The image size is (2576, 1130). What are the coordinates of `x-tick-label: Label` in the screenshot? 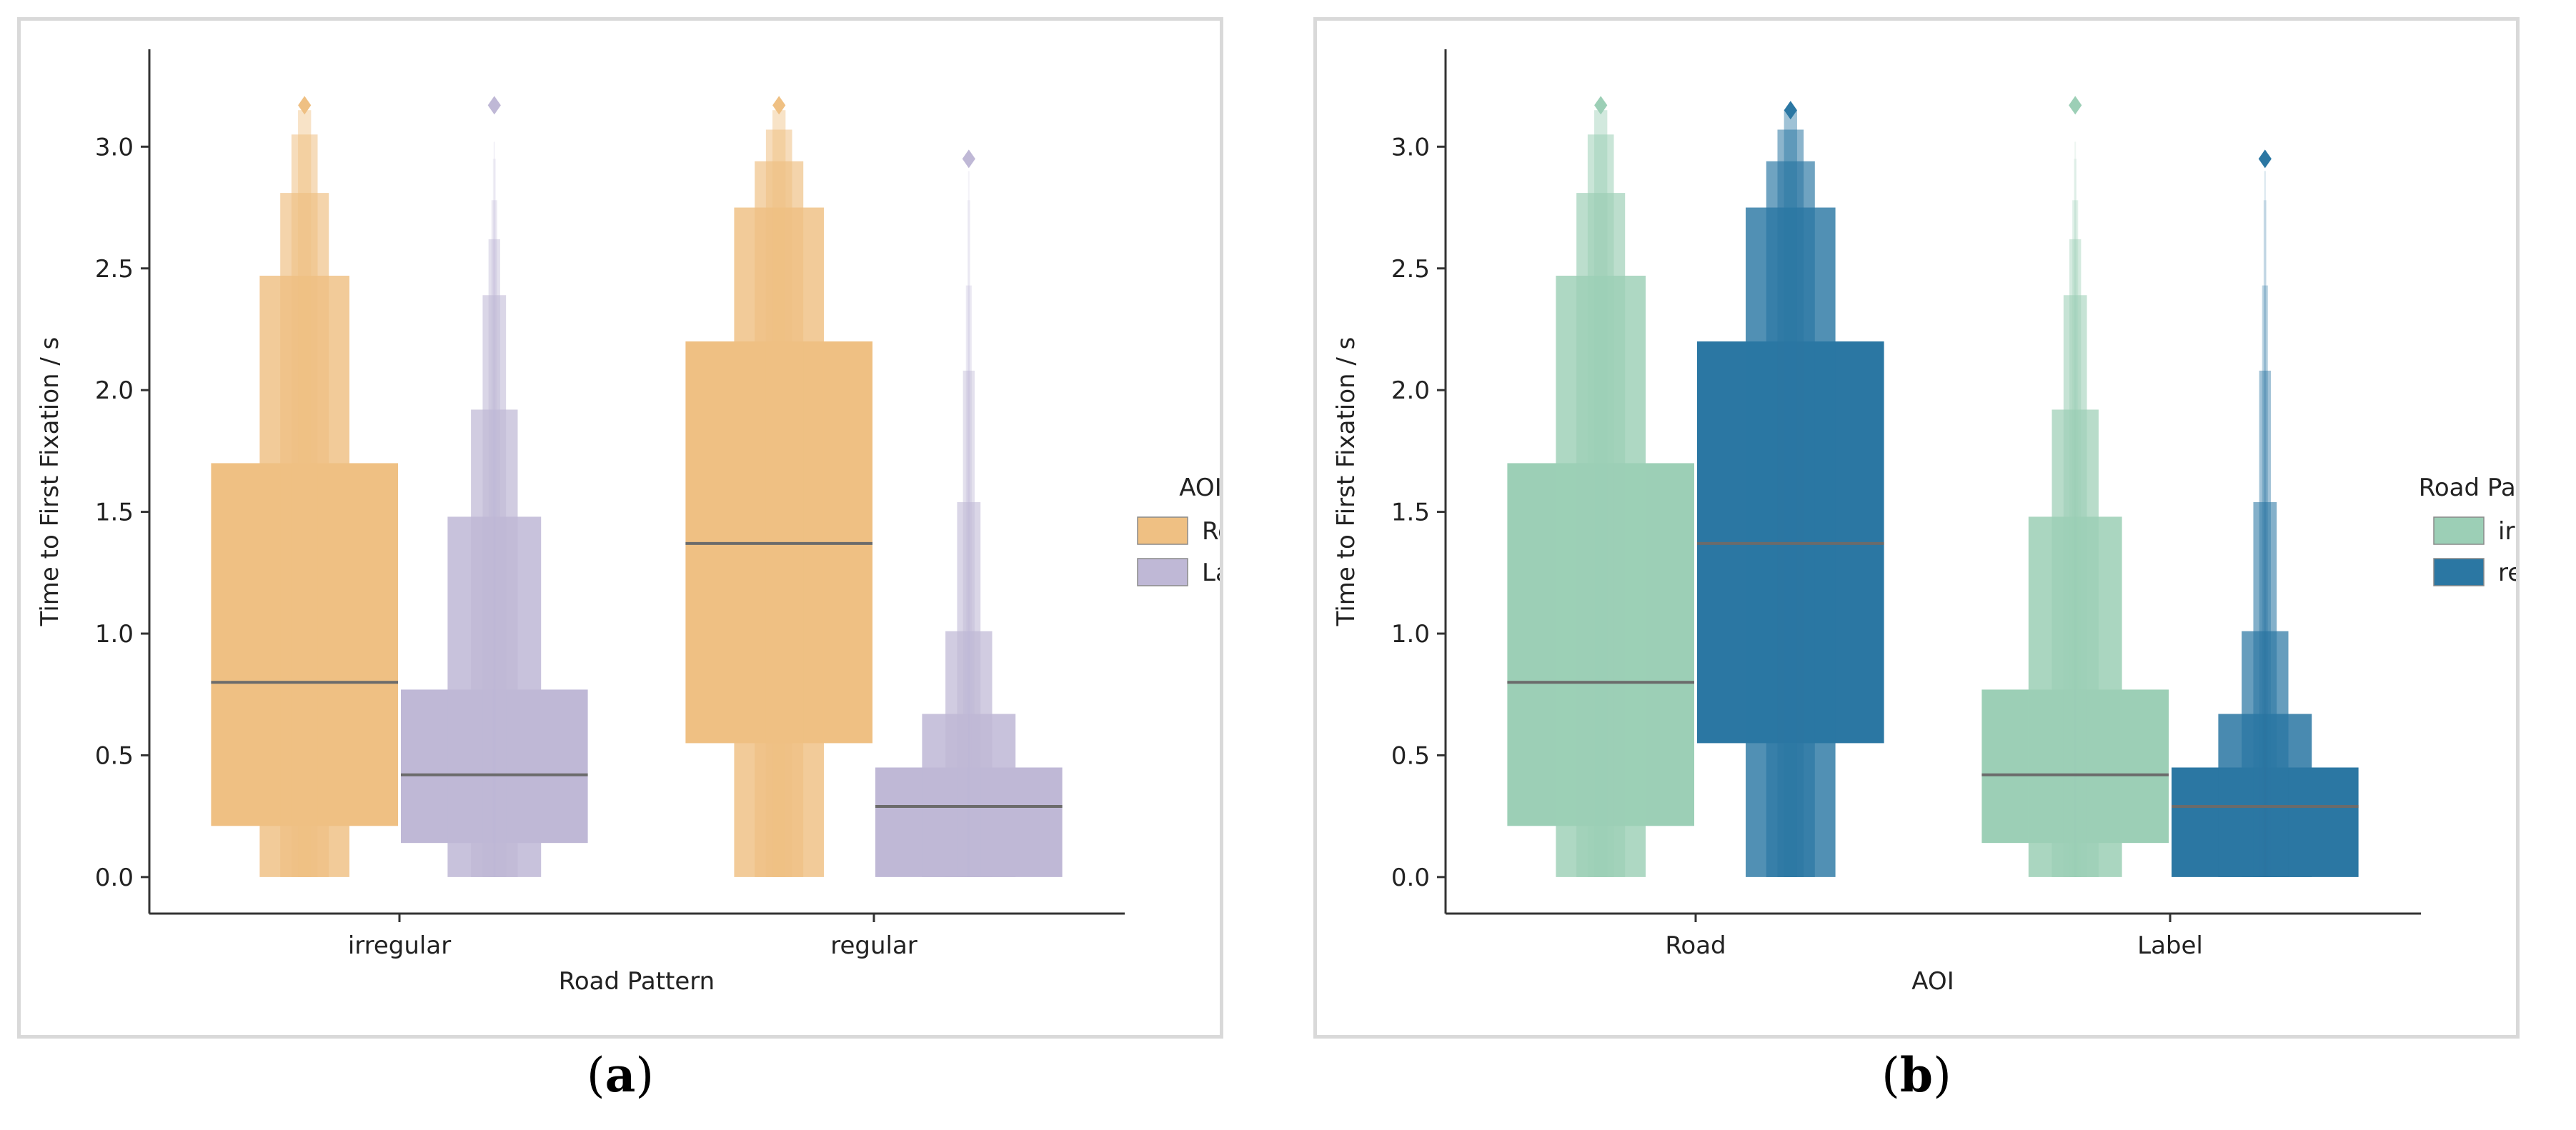 It's located at (2170, 945).